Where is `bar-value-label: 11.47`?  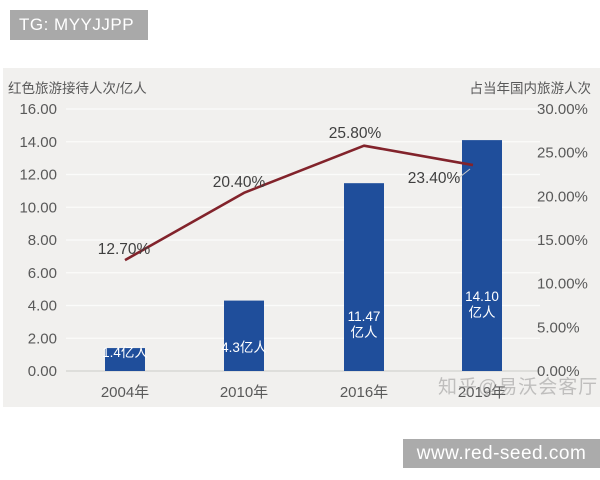
bar-value-label: 11.47 is located at coordinates (364, 316).